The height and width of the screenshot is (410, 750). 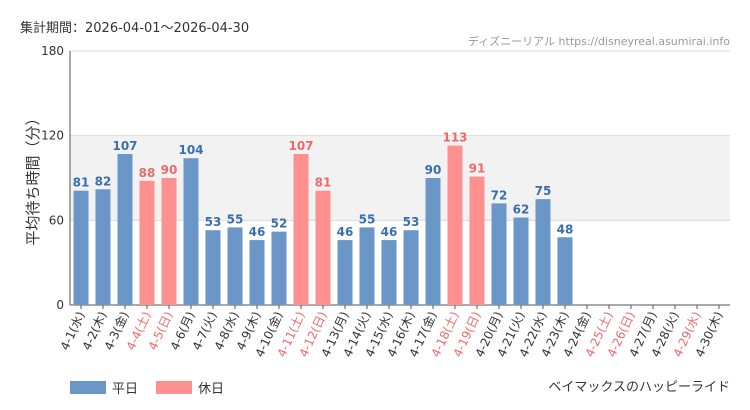 I want to click on attraction-name: ベイマックスのハッピーライド, so click(x=639, y=387).